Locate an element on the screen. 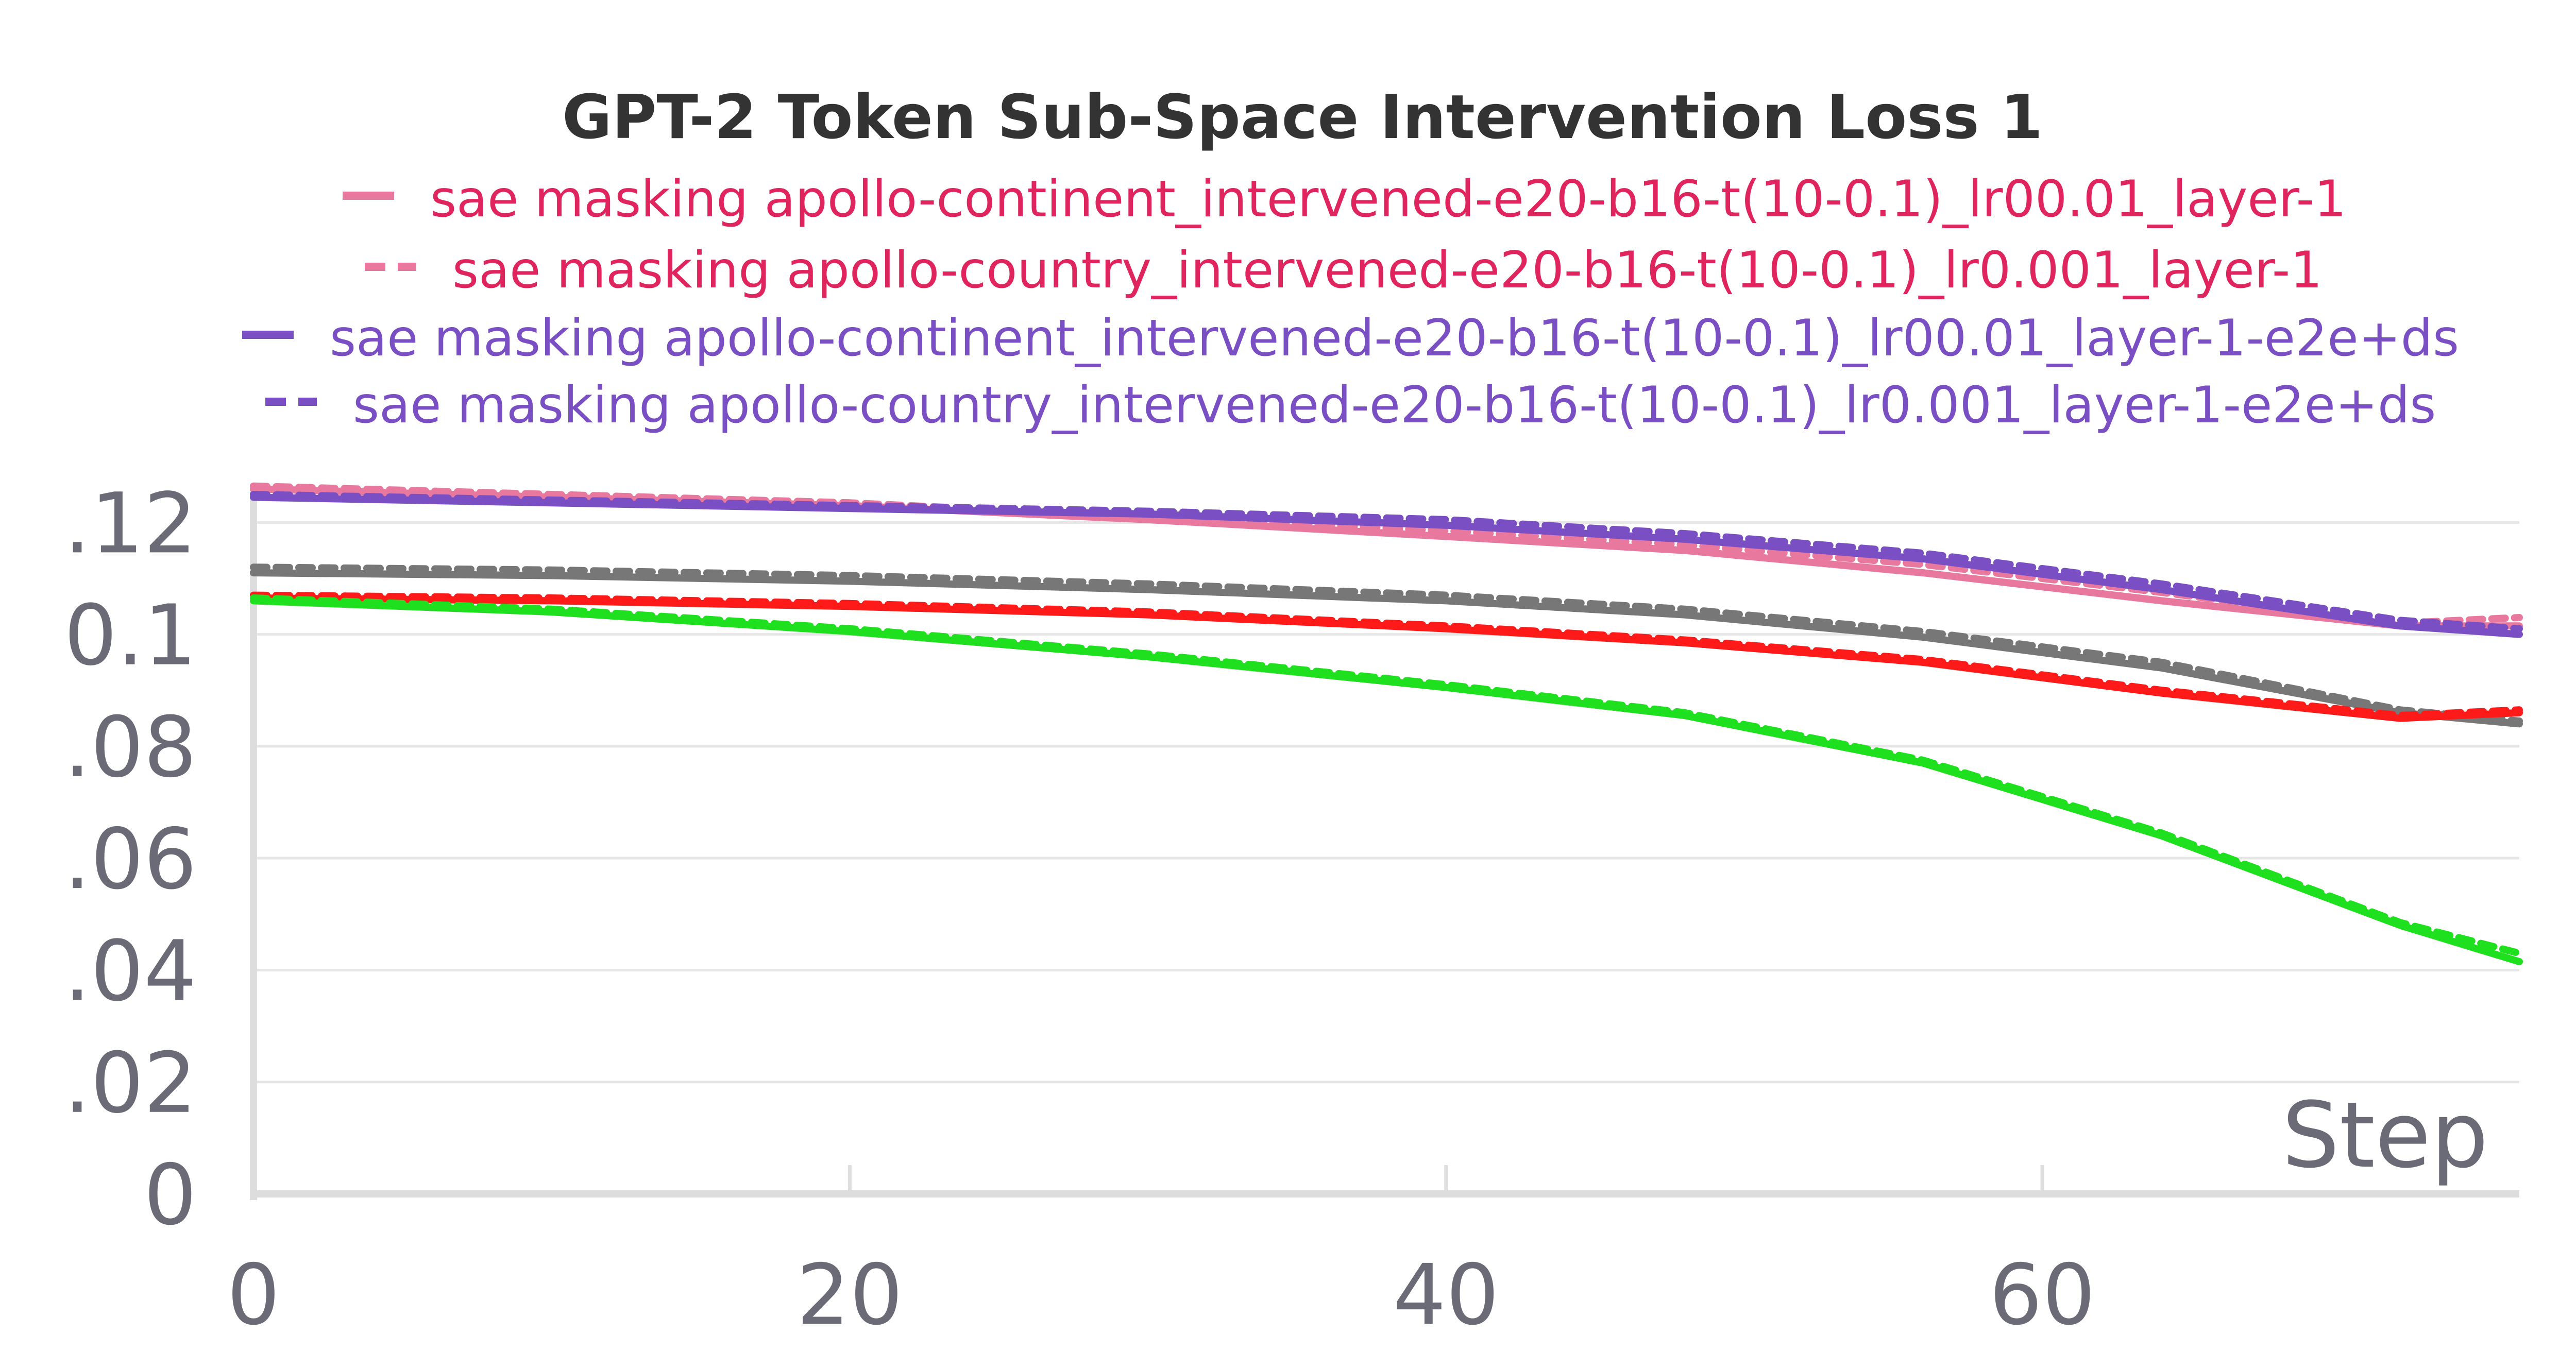  x-tick-label-0: 0 is located at coordinates (253, 1295).